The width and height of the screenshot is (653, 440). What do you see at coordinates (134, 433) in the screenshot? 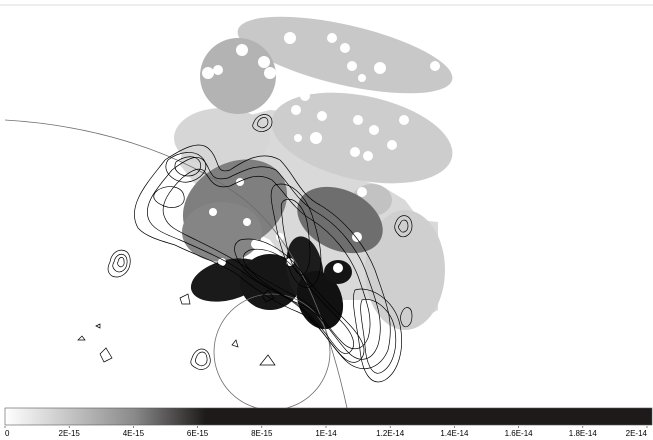
I see `colorbar-tick-label: 4E-15` at bounding box center [134, 433].